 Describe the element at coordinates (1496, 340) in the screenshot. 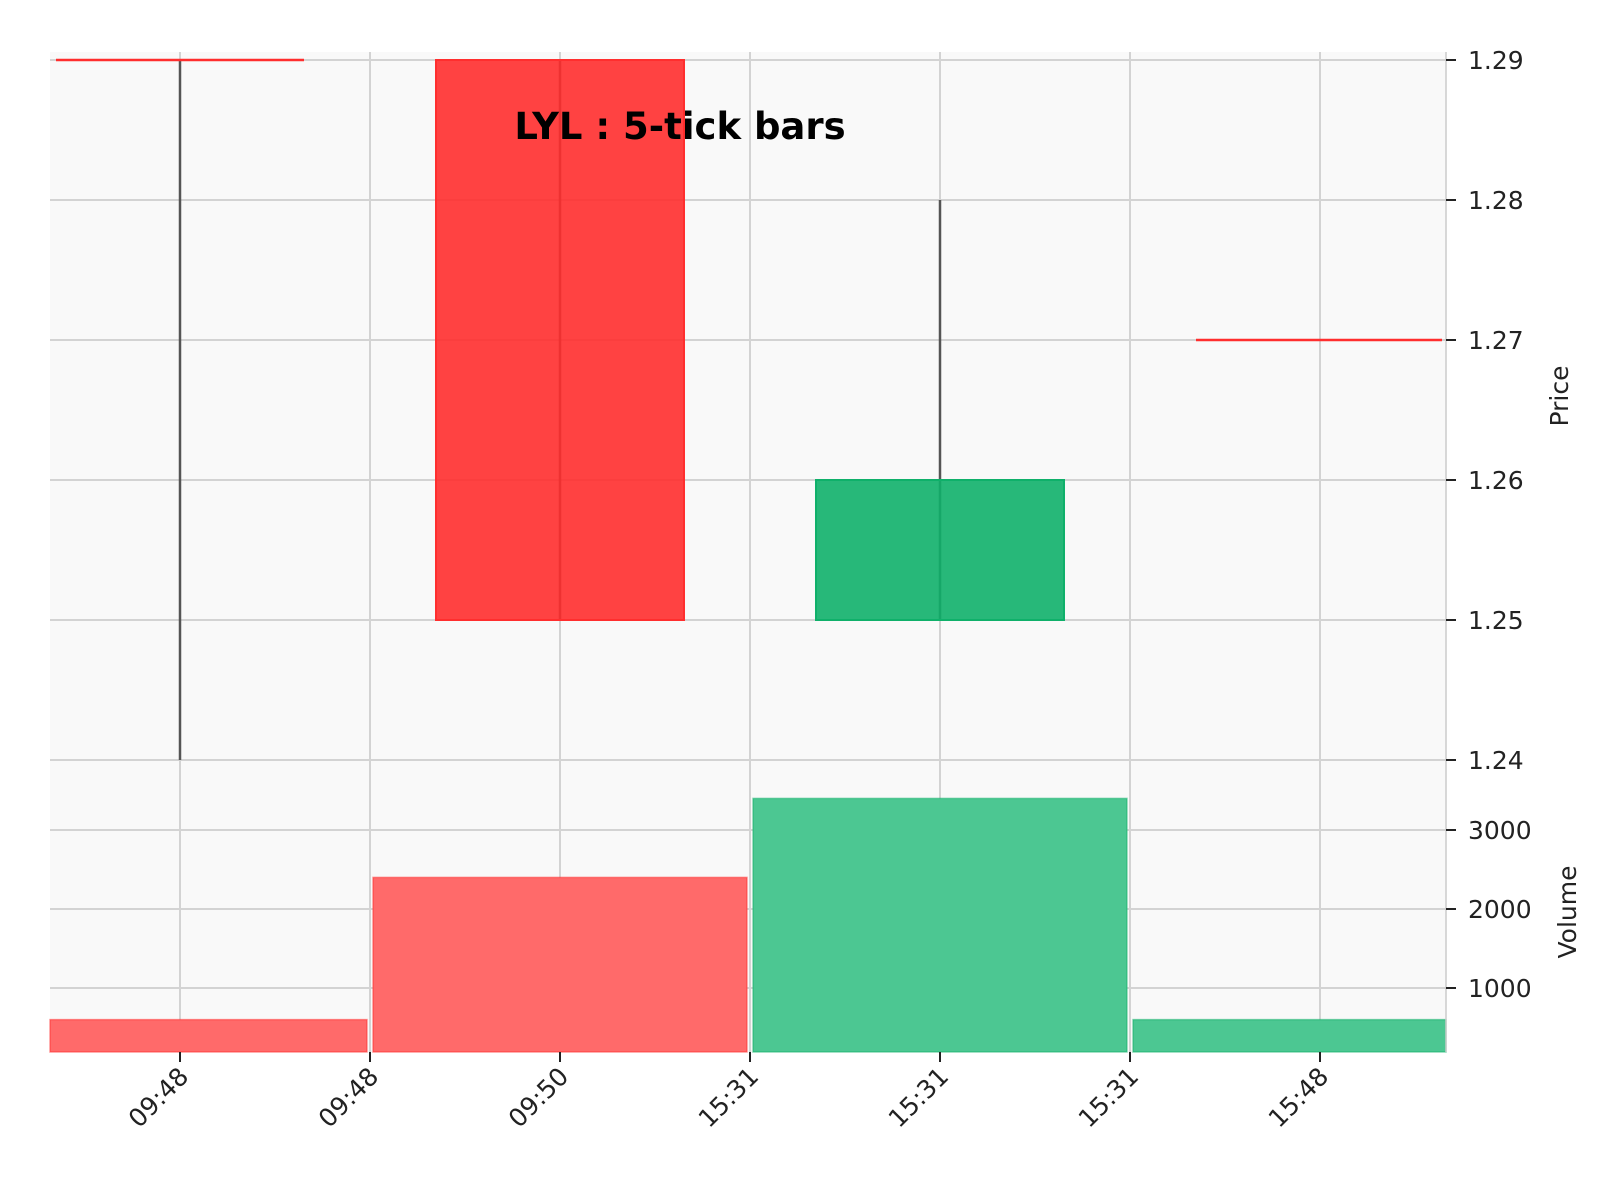

I see `price-tick-label: 1.27` at that location.